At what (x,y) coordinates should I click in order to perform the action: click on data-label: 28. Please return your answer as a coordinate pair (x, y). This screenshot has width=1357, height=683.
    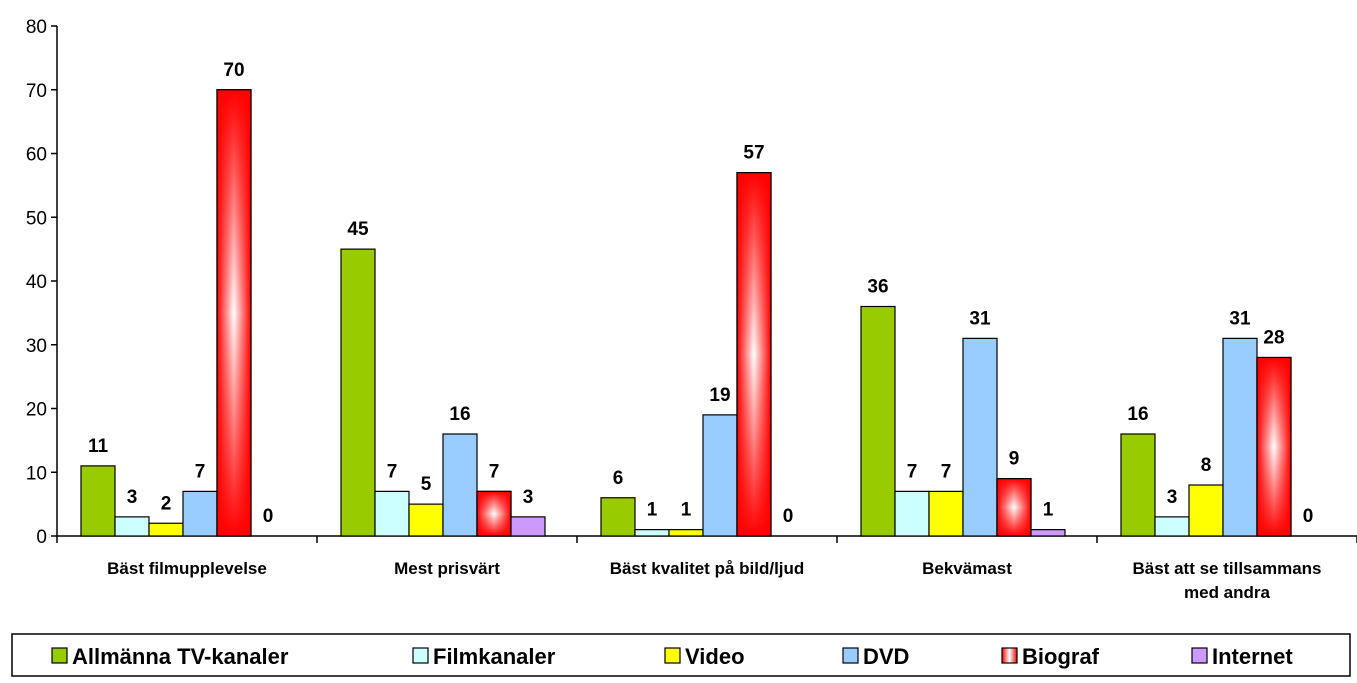
    Looking at the image, I should click on (1273, 338).